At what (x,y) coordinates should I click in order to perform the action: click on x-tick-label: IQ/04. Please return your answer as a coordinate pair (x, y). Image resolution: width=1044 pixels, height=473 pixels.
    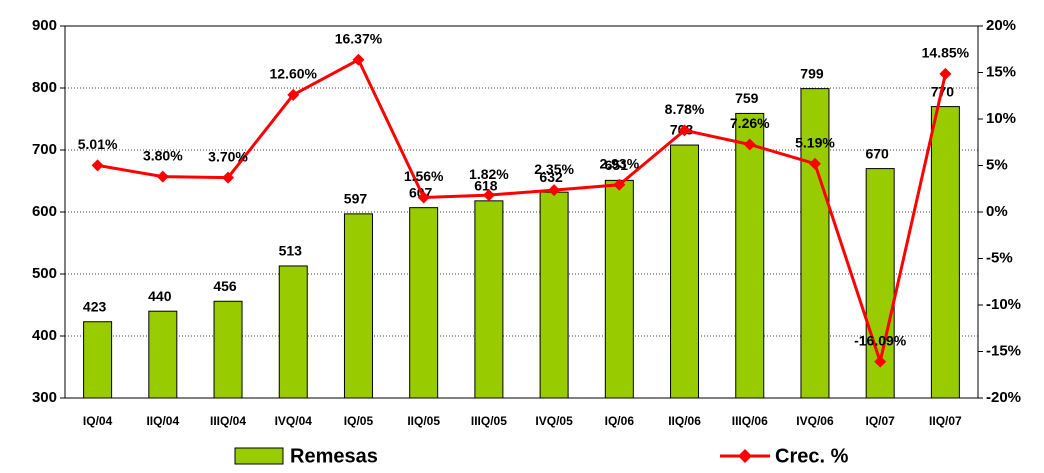
    Looking at the image, I should click on (98, 421).